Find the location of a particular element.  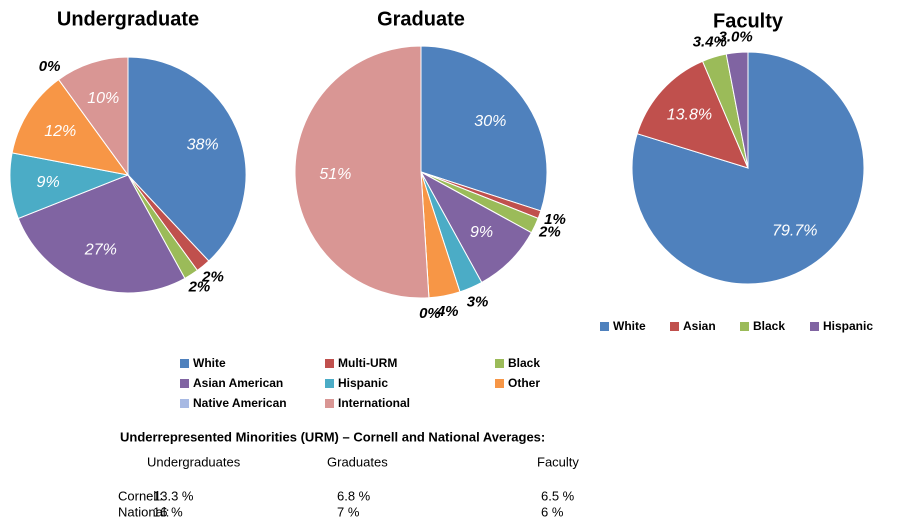

slice-label: 3.0% is located at coordinates (736, 36).